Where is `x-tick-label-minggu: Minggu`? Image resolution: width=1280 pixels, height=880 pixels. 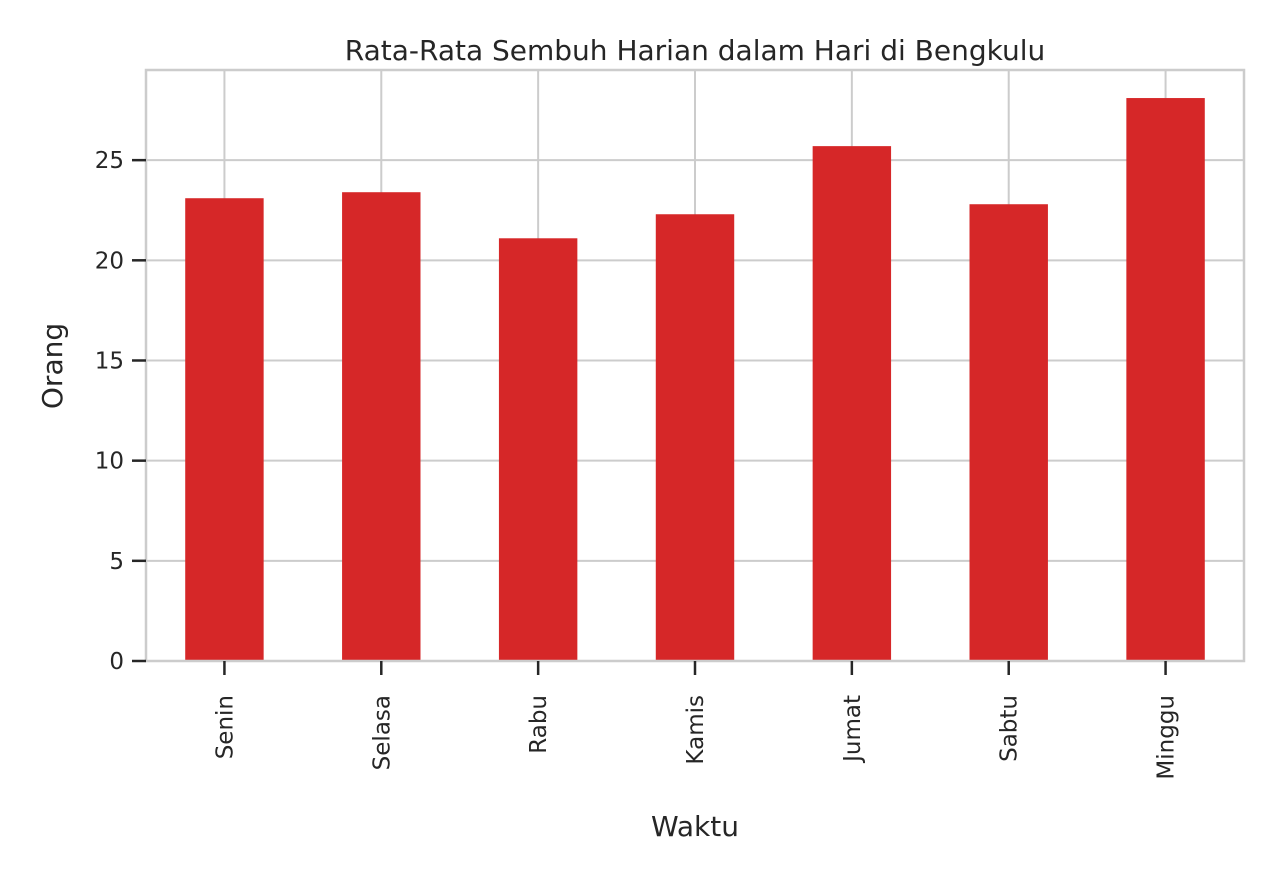 x-tick-label-minggu: Minggu is located at coordinates (1167, 737).